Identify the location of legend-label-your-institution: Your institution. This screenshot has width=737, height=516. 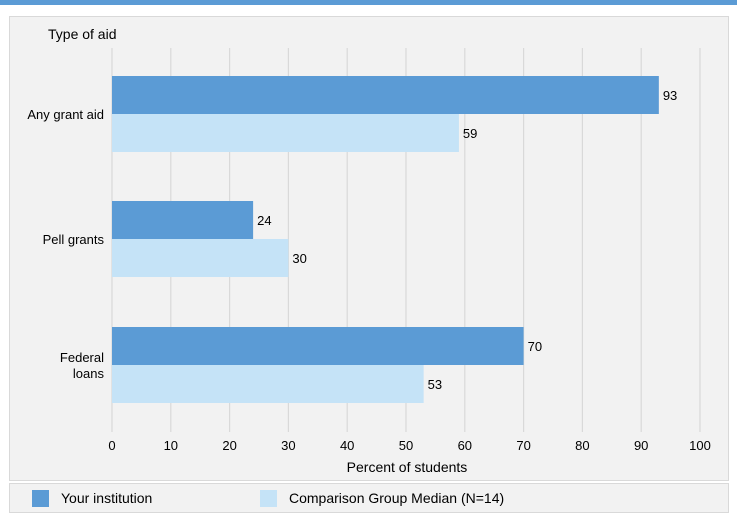
(107, 498).